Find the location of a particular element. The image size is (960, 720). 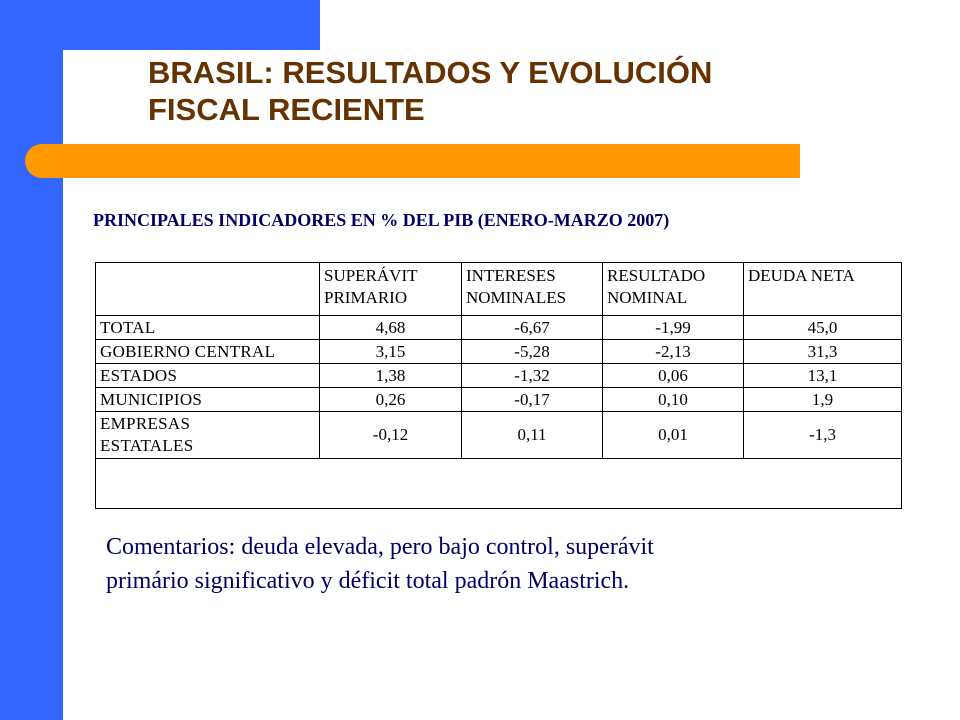

cell-value: -1,32 is located at coordinates (532, 375).